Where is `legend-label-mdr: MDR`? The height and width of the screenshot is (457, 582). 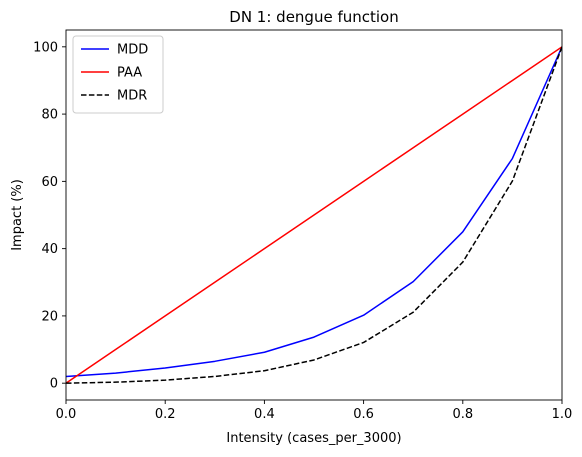 legend-label-mdr: MDR is located at coordinates (132, 96).